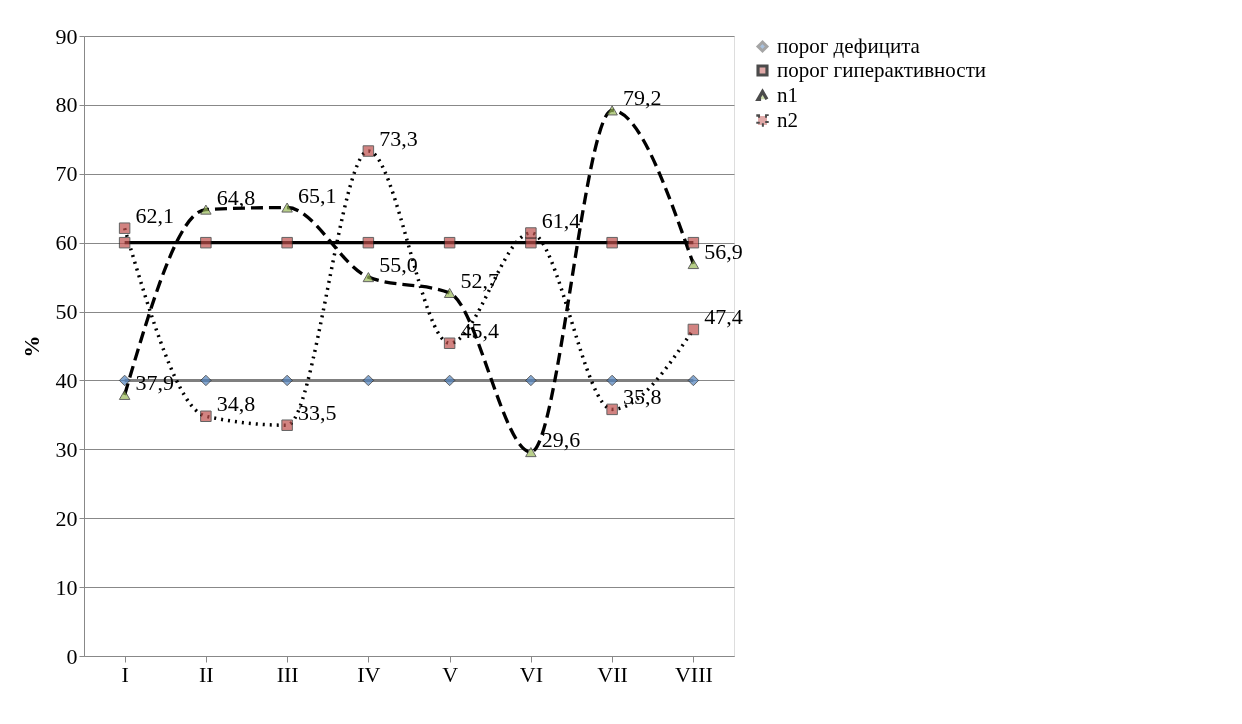 The height and width of the screenshot is (724, 1242). I want to click on legend-label: n2, so click(787, 119).